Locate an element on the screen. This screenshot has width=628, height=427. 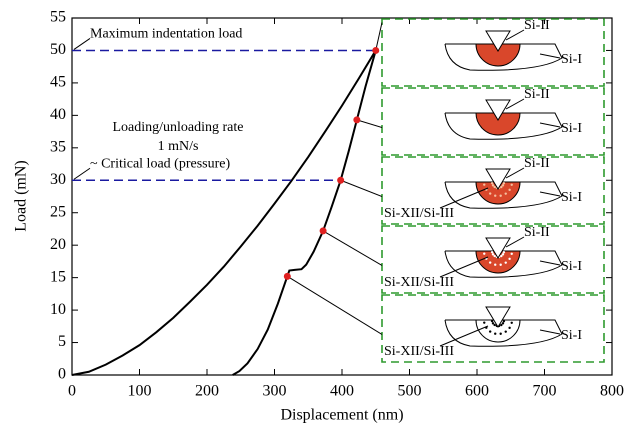
y-tick-label: 10 is located at coordinates (58, 309).